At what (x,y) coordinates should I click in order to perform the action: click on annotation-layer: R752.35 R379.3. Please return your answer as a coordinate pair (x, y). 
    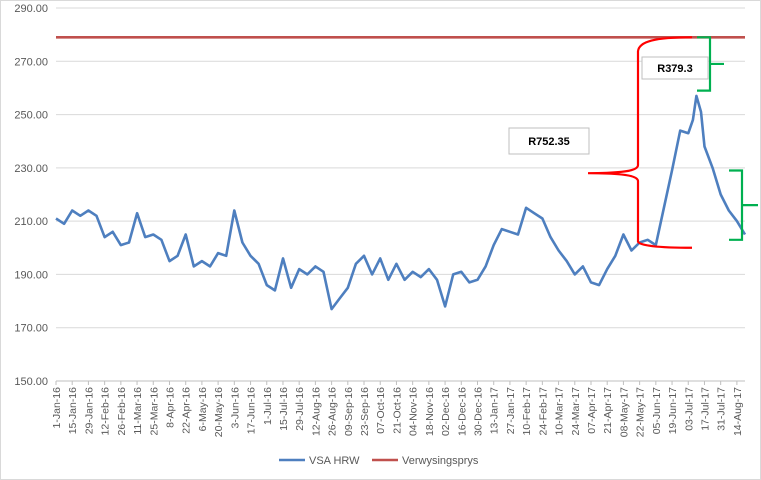
    Looking at the image, I should click on (633, 142).